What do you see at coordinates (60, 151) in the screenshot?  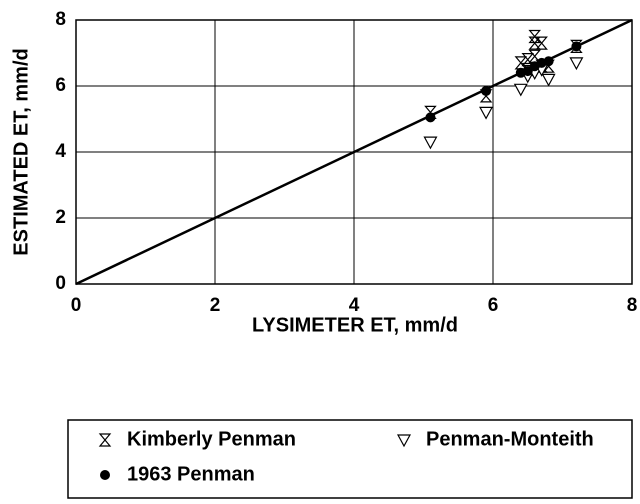 I see `y-tick-label: 4` at bounding box center [60, 151].